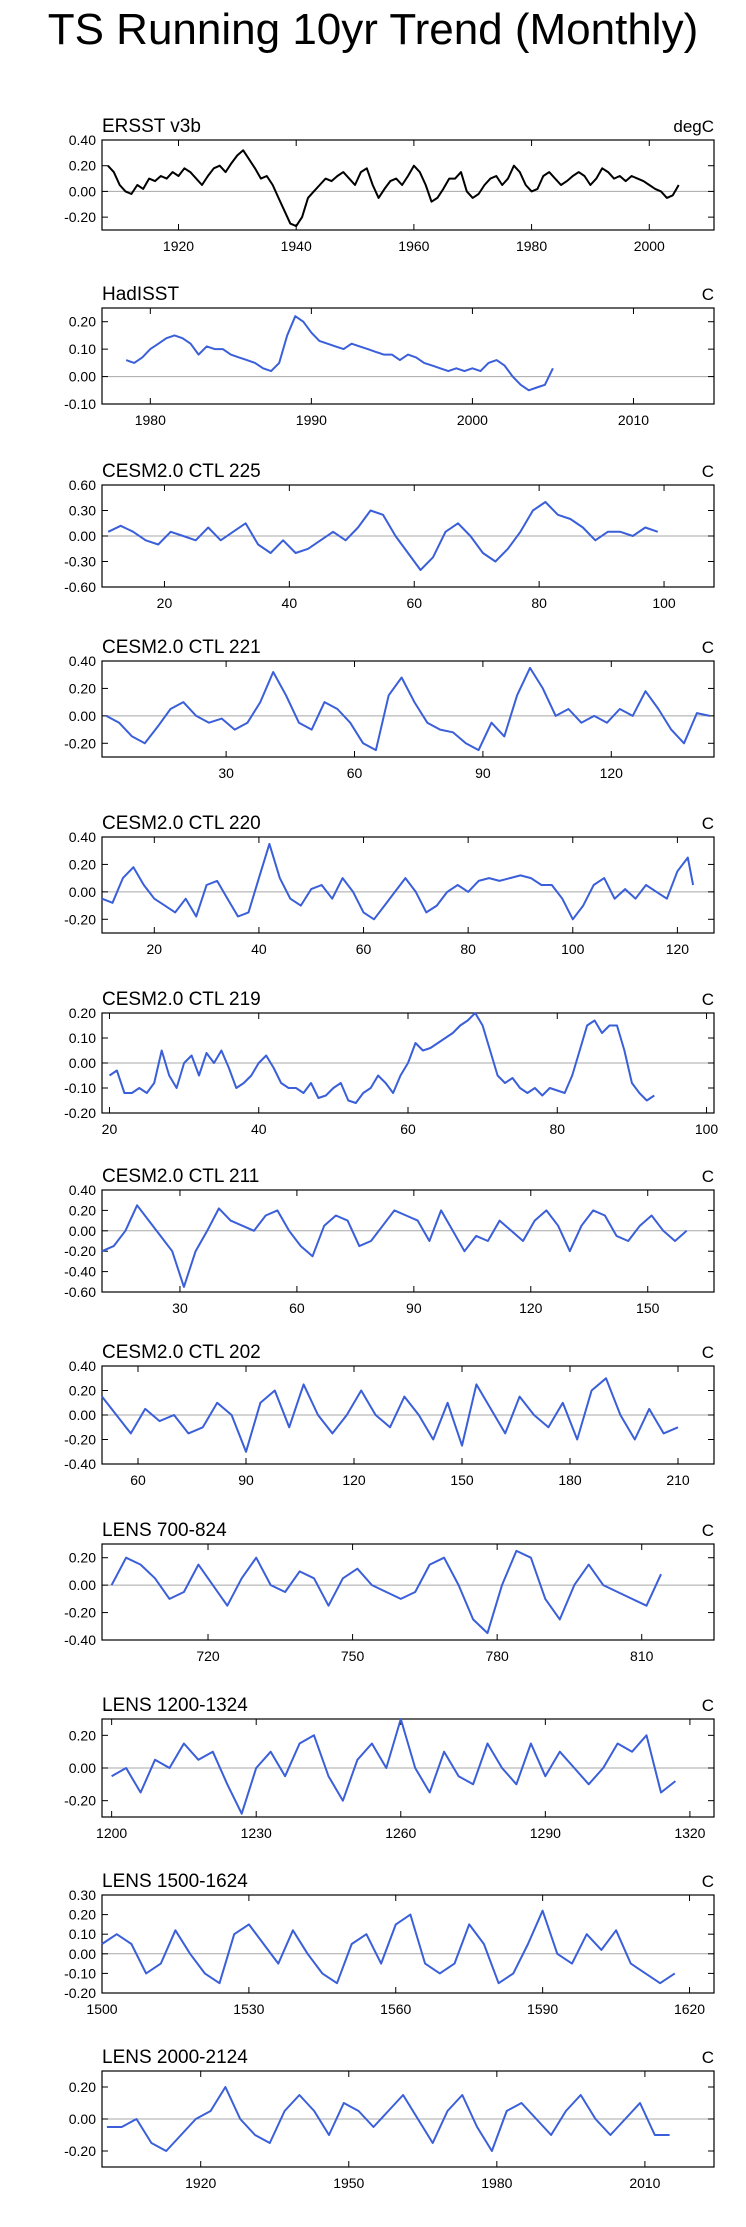  I want to click on chart-title: LENS 700-824, so click(164, 1530).